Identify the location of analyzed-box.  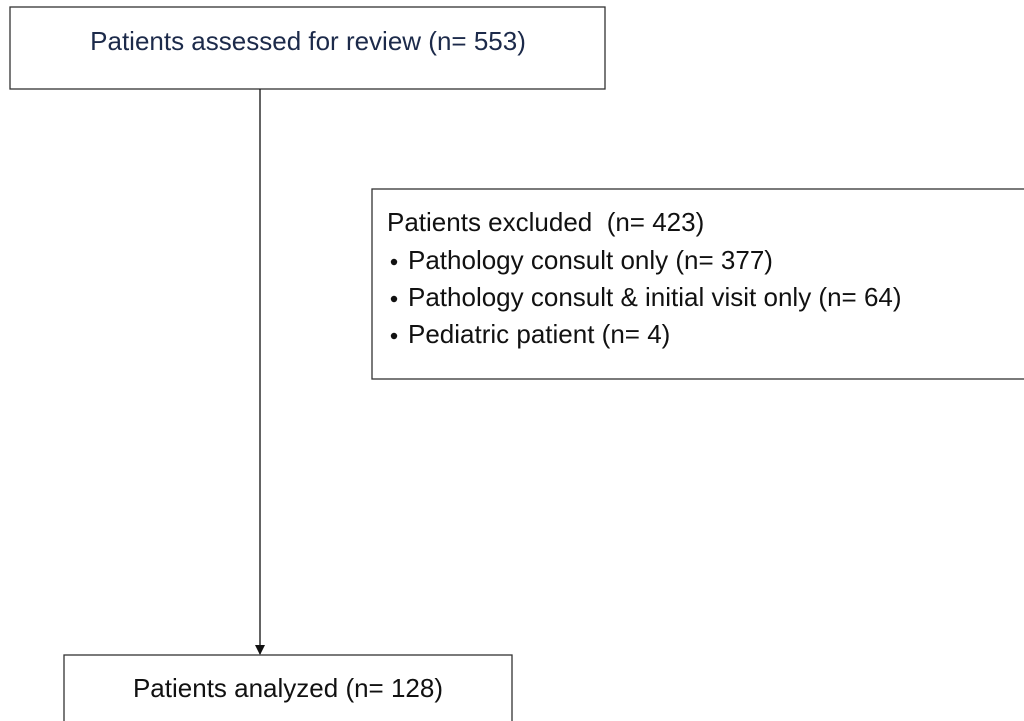
(288, 687).